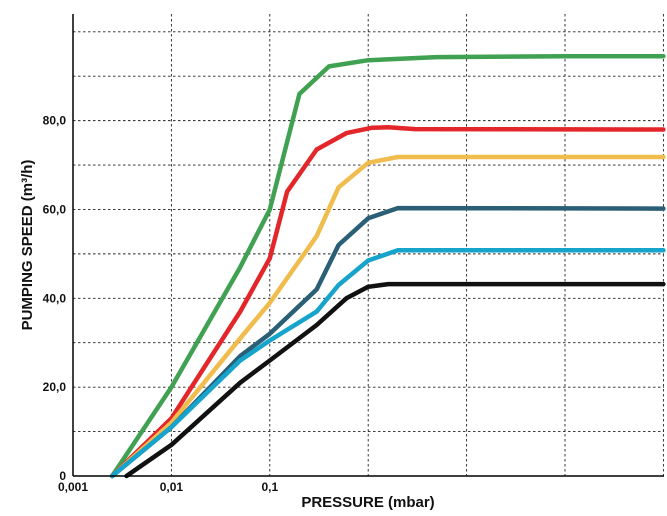 The height and width of the screenshot is (516, 667). What do you see at coordinates (62, 476) in the screenshot?
I see `y-tick-label: 0` at bounding box center [62, 476].